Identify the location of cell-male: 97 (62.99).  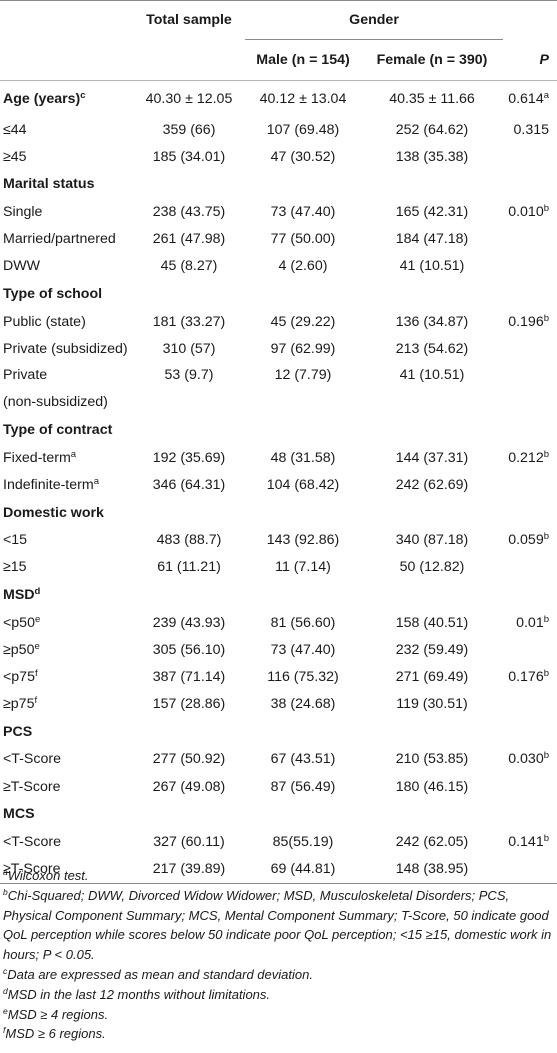
(303, 348).